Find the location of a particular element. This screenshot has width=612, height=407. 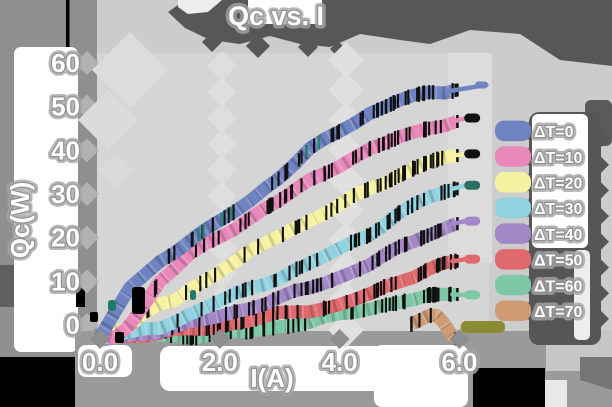

legend-label-text: ΔT=70 is located at coordinates (558, 312).